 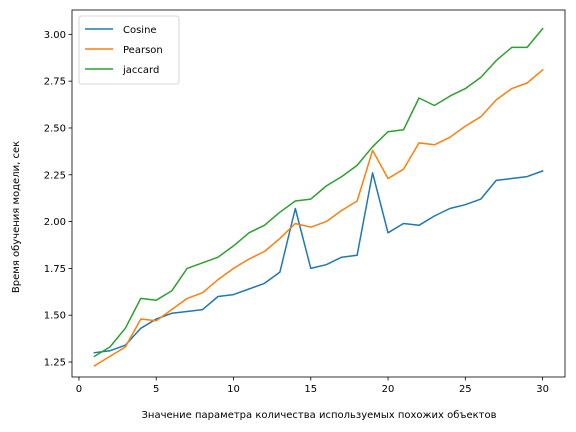 What do you see at coordinates (55, 269) in the screenshot?
I see `y-tick-label: 1.75` at bounding box center [55, 269].